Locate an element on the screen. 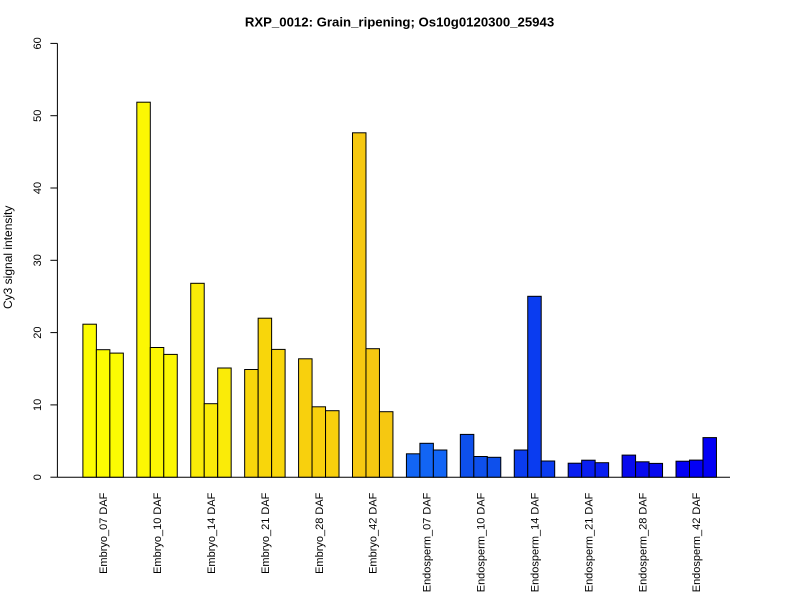 The height and width of the screenshot is (600, 800). svg-text: Embryo_28 DAF is located at coordinates (320, 533).